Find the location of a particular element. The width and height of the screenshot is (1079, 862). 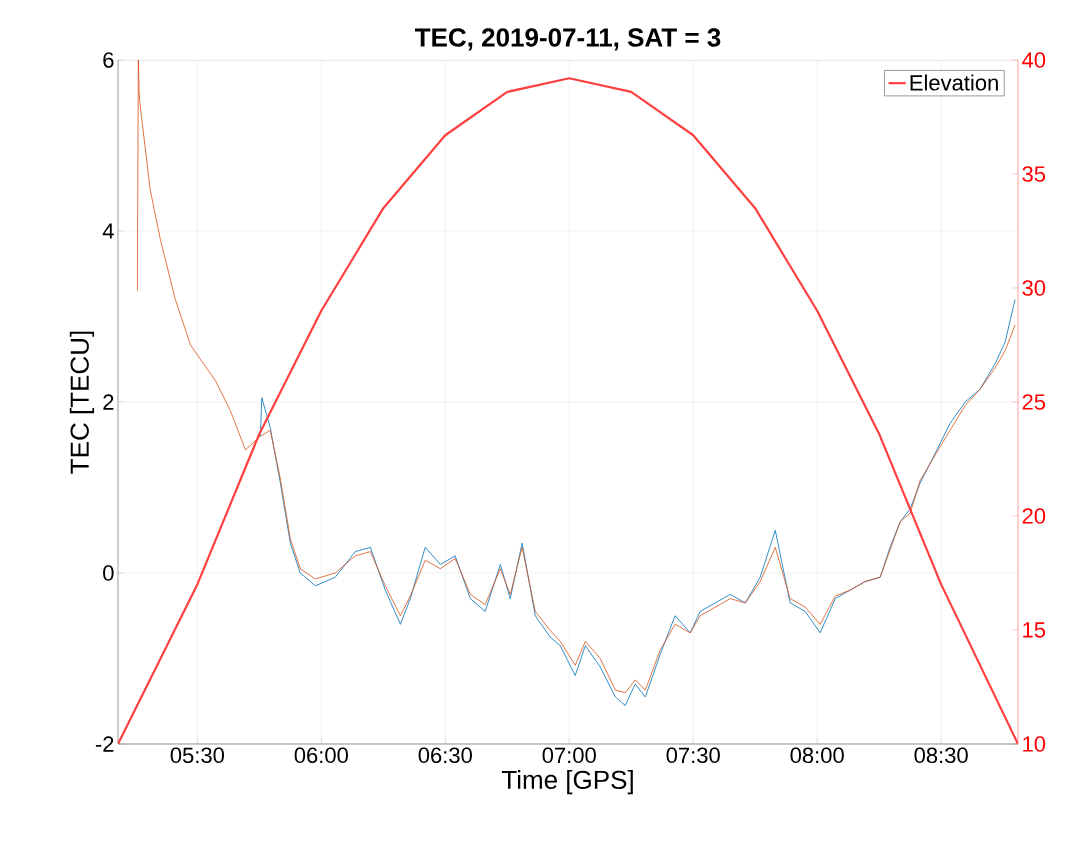

x-tick-label: 08:00 is located at coordinates (817, 755).